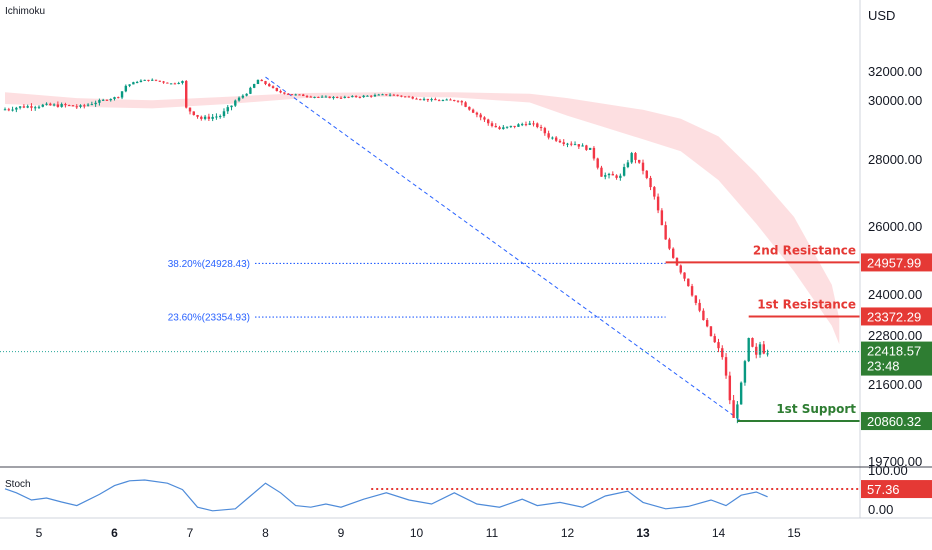  Describe the element at coordinates (883, 366) in the screenshot. I see `current-price-countdown: 23:48` at that location.